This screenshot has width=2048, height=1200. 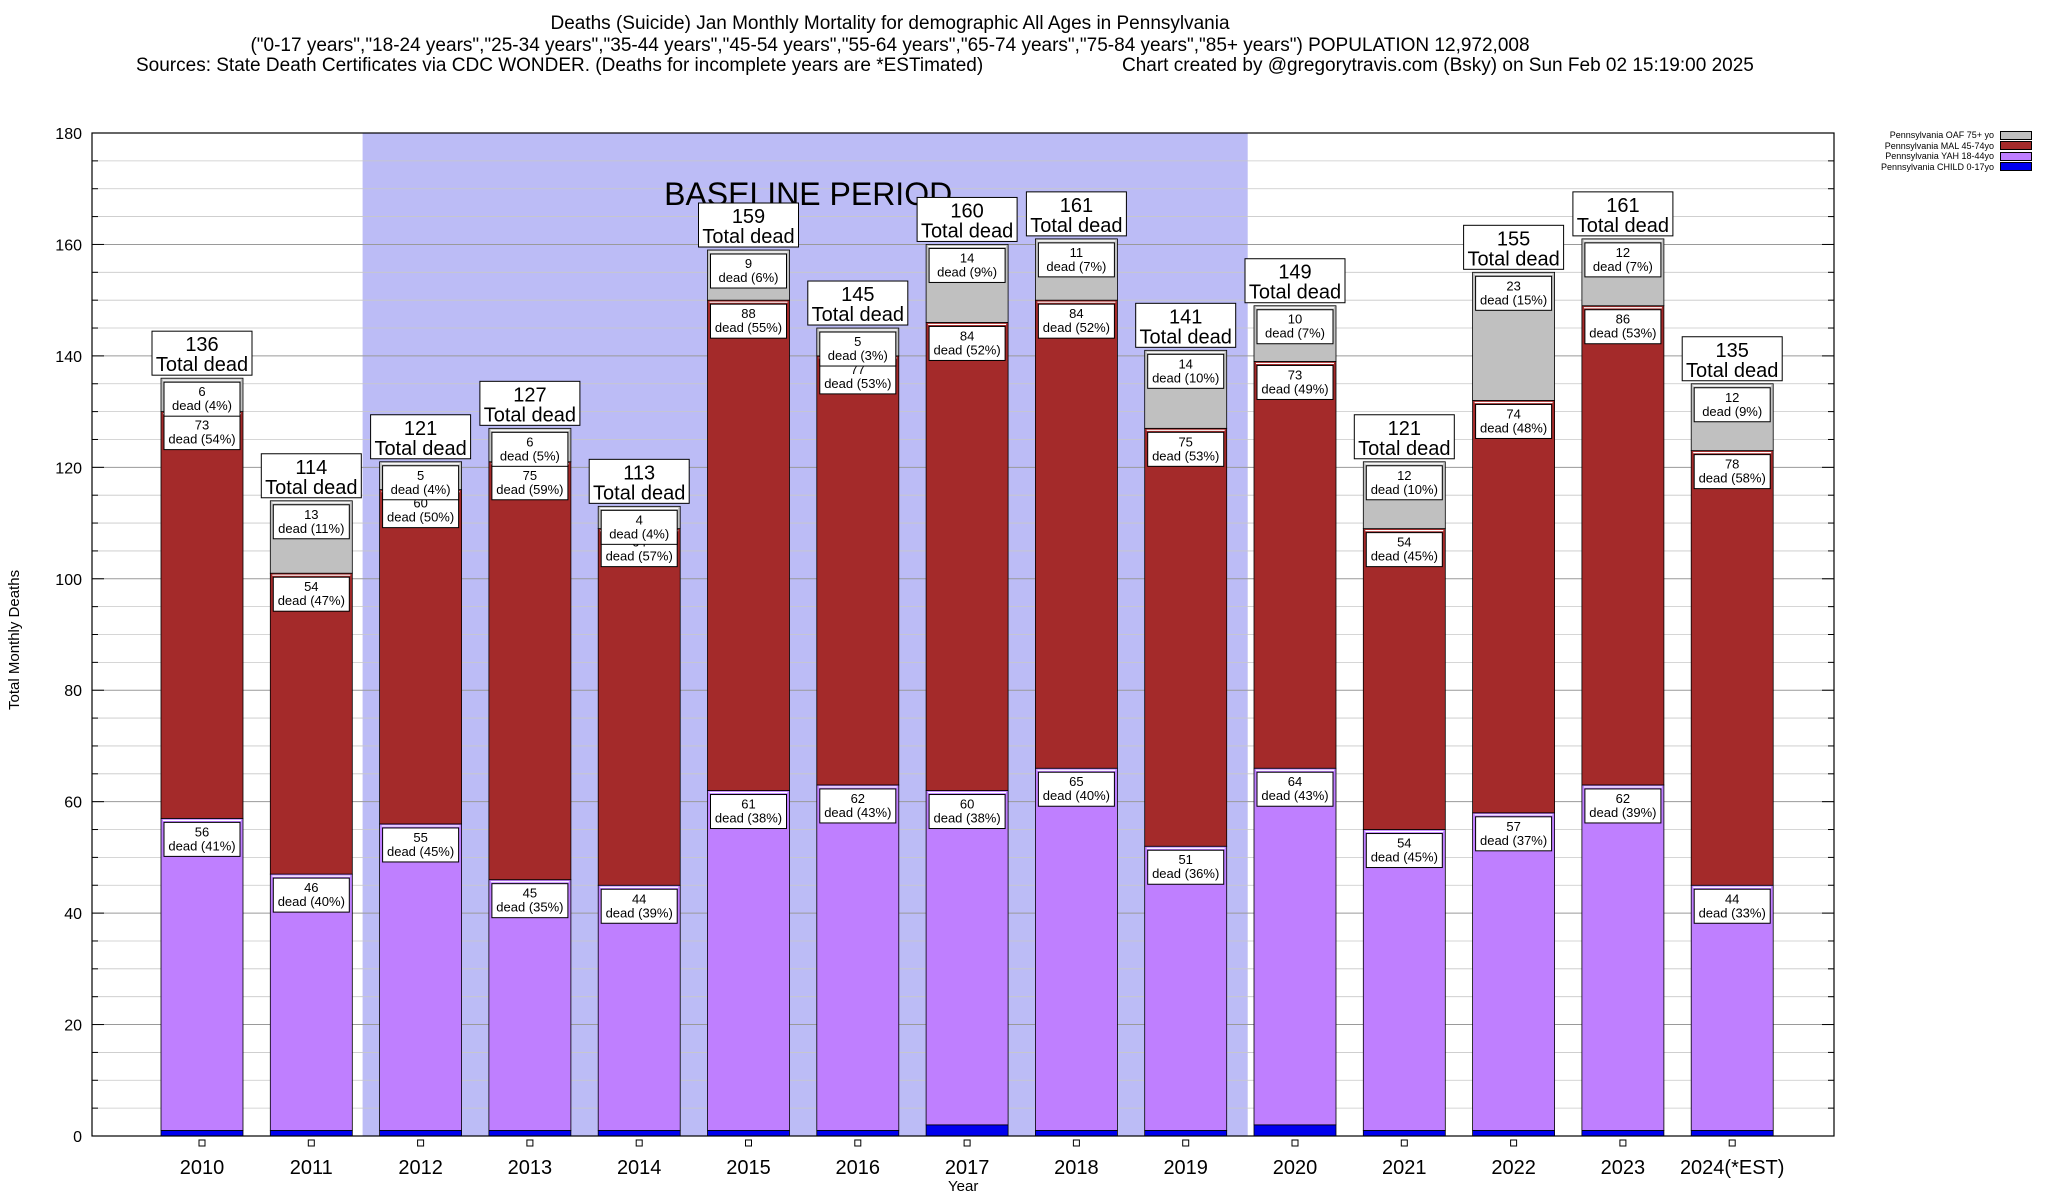 What do you see at coordinates (639, 1168) in the screenshot?
I see `x-tick-label: 2014` at bounding box center [639, 1168].